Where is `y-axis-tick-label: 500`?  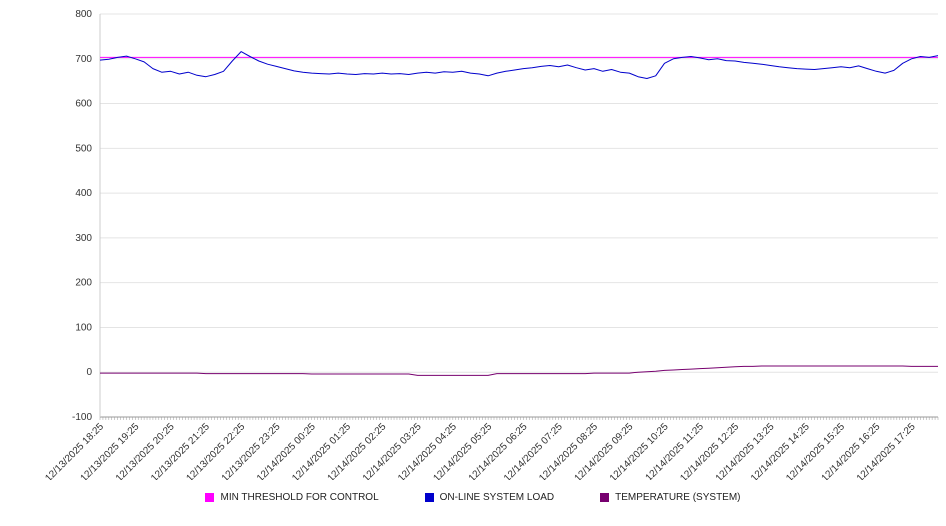 y-axis-tick-label: 500 is located at coordinates (83, 148).